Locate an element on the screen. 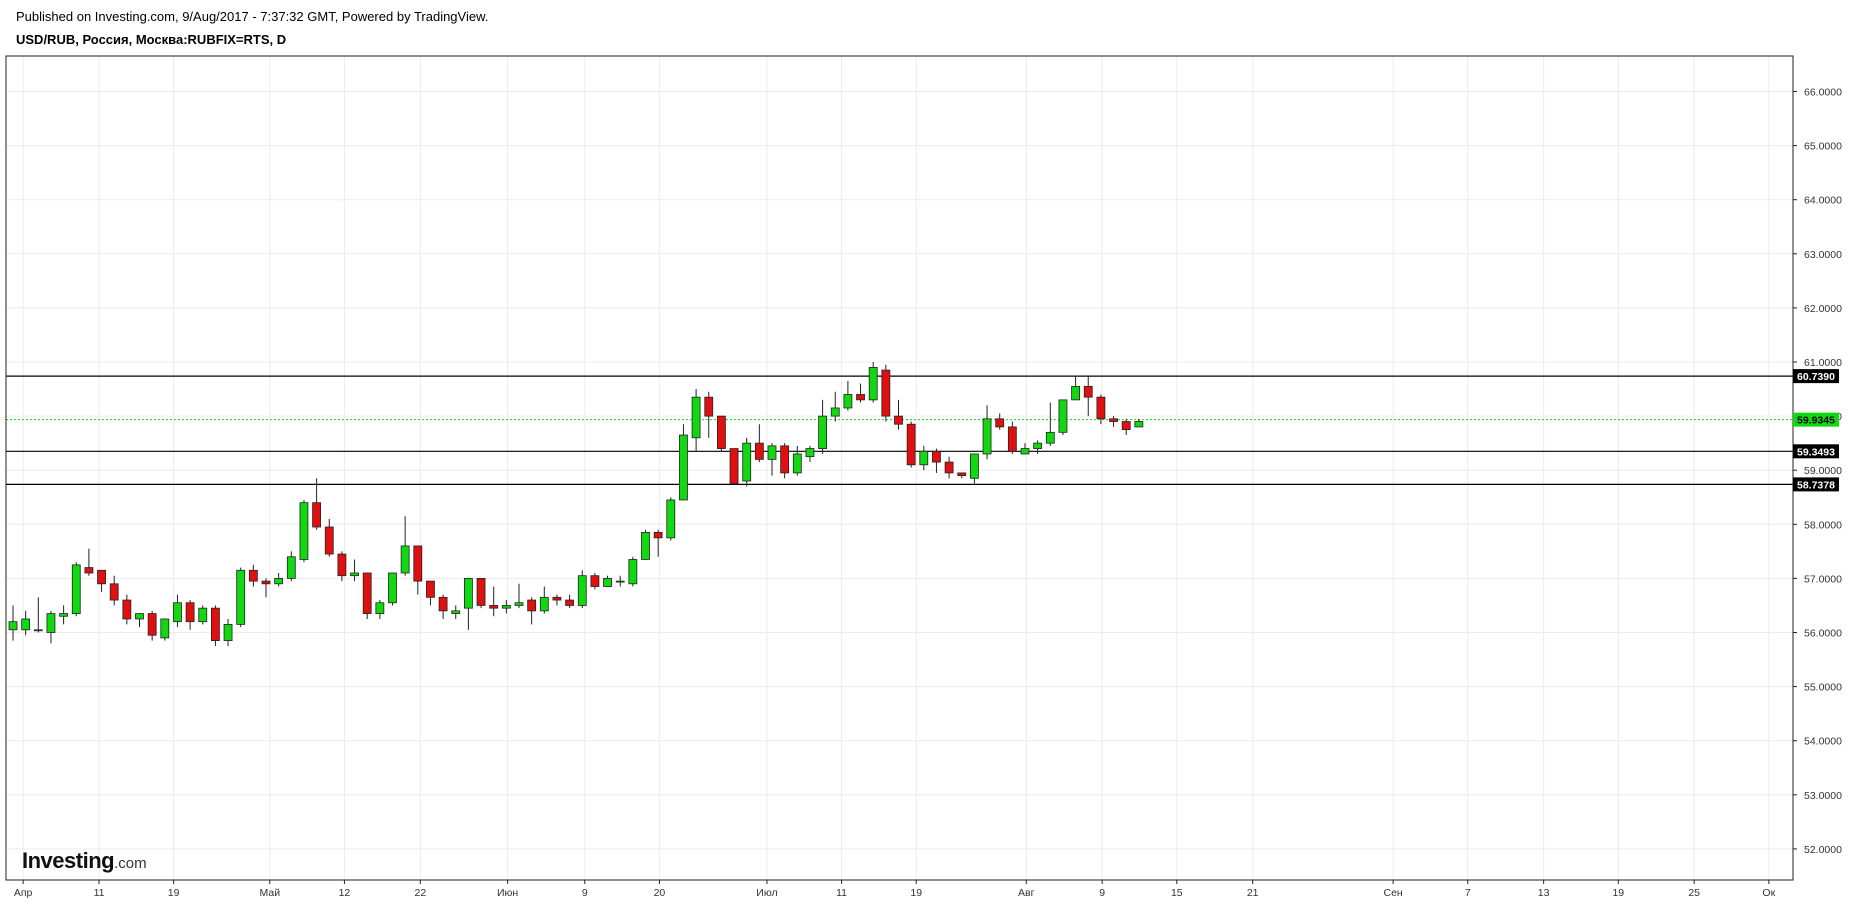 Image resolution: width=1853 pixels, height=905 pixels. x-tick-label: 21 is located at coordinates (1253, 893).